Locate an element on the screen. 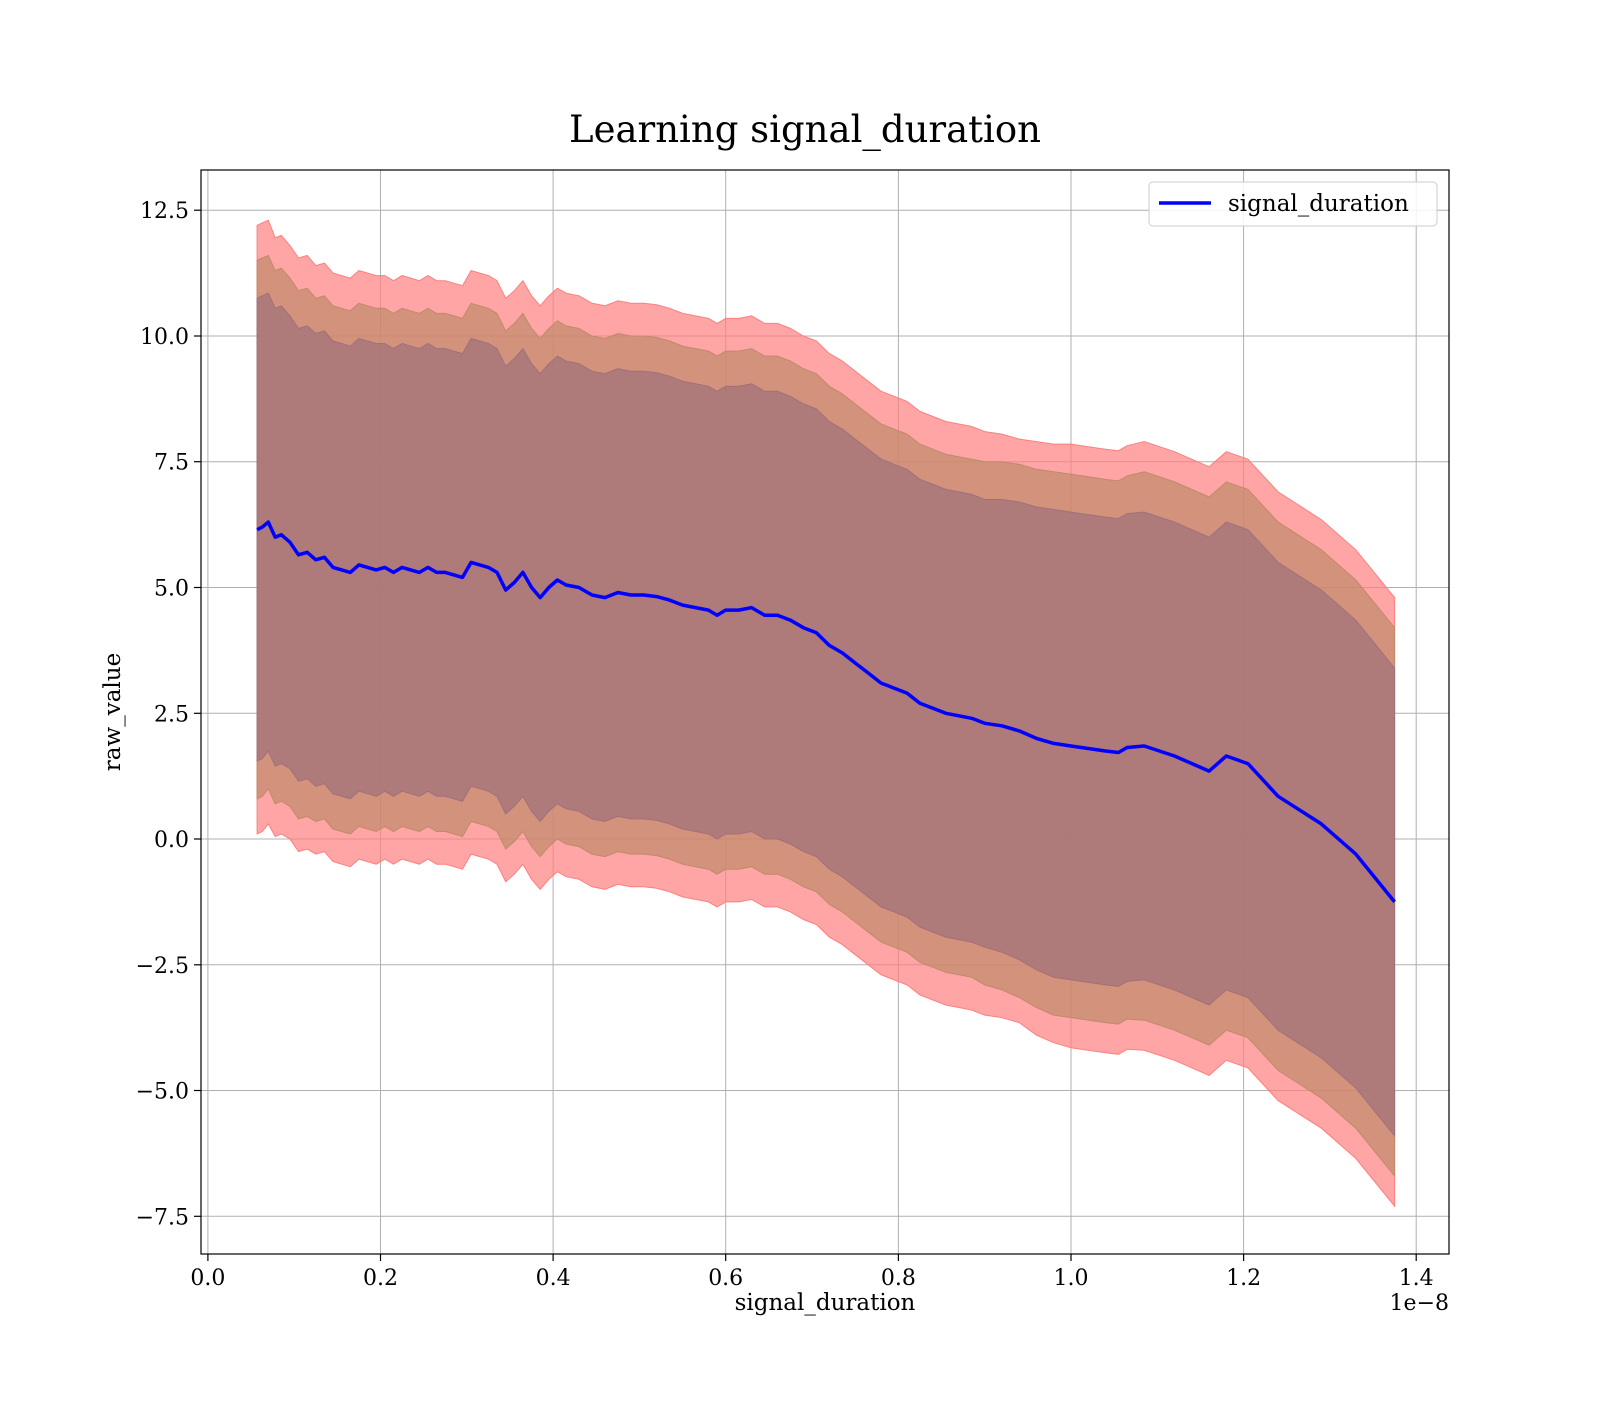  legend-label: signal_duration is located at coordinates (1318, 204).